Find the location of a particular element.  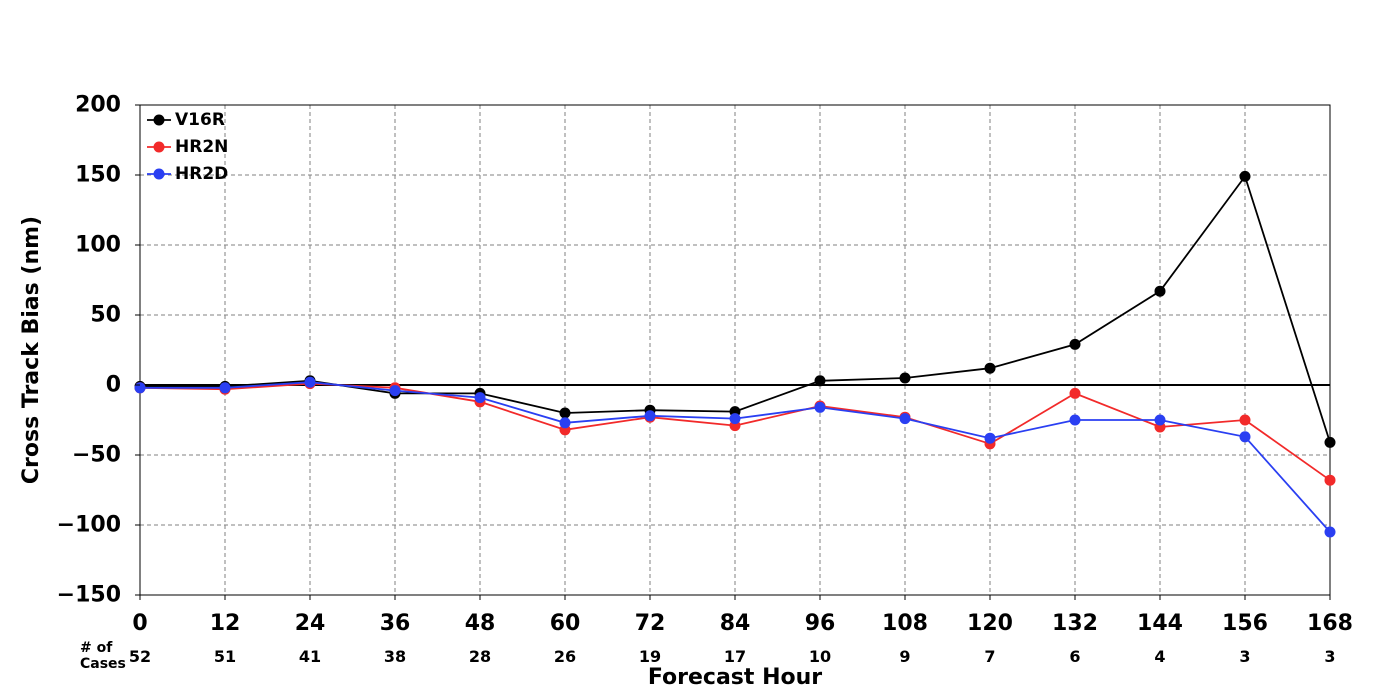

legend-label: V16R is located at coordinates (200, 120).